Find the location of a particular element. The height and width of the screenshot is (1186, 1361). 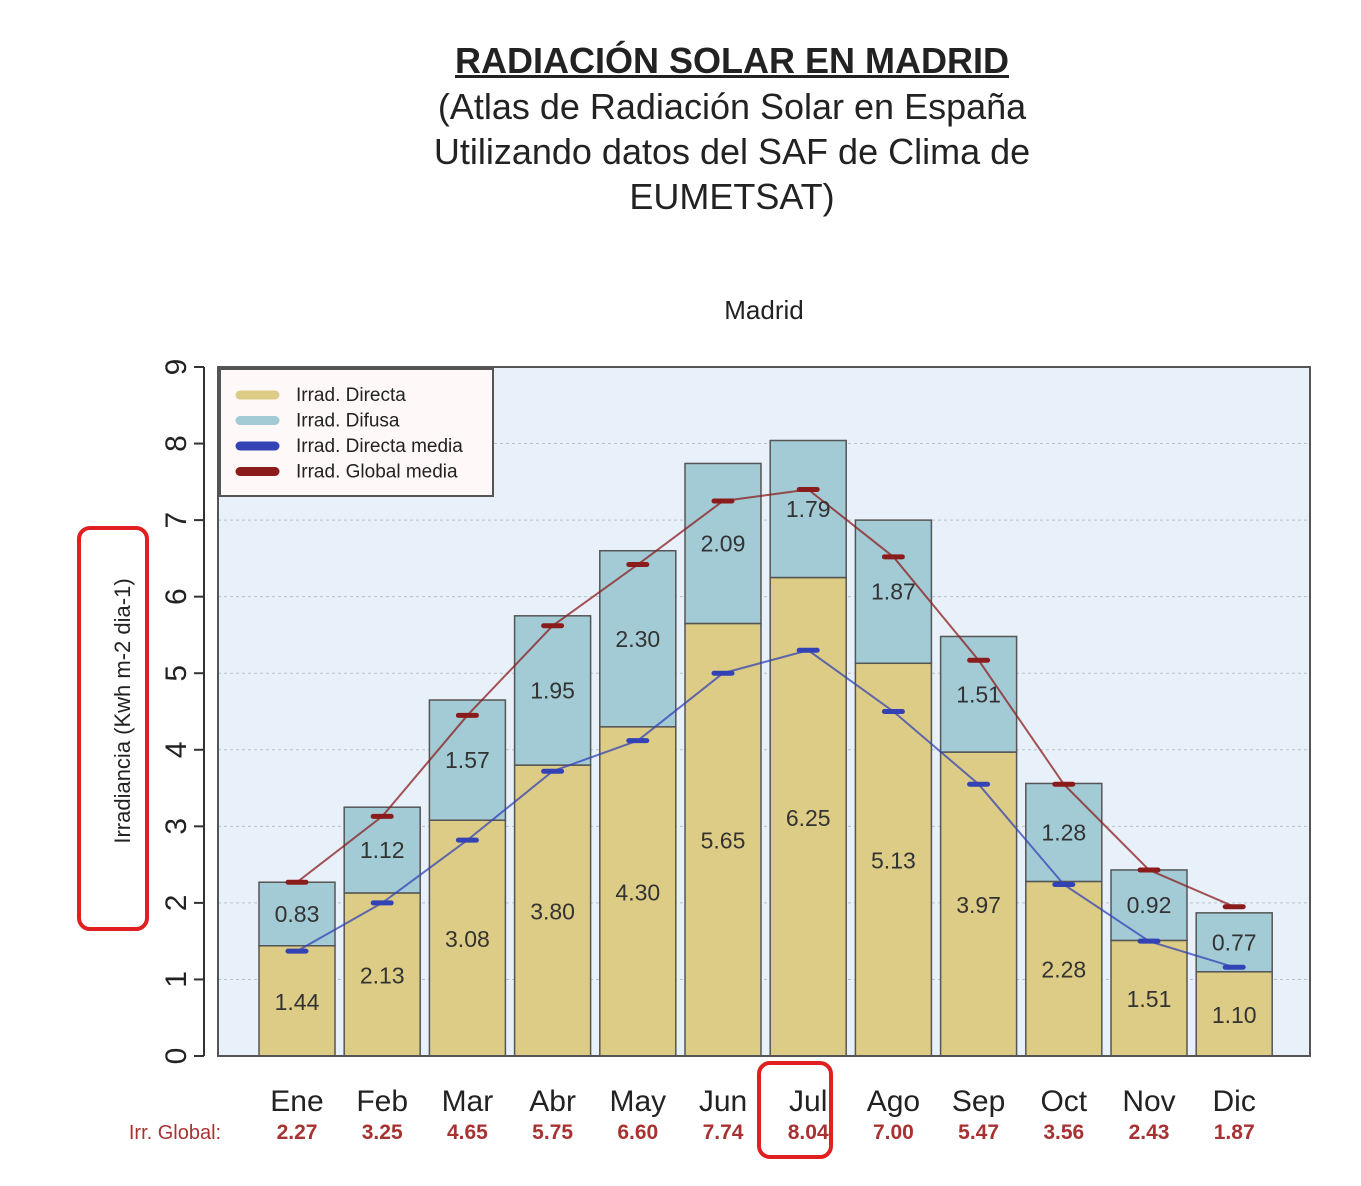

data-label-difusa: 1.51 is located at coordinates (978, 694).